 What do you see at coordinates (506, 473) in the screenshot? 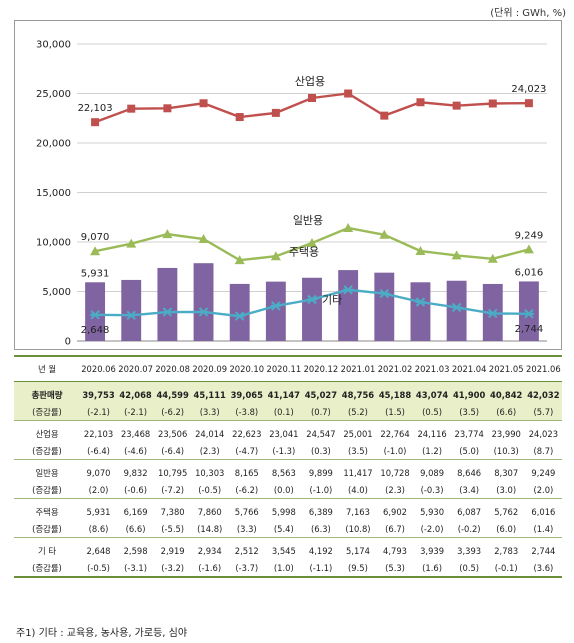
I see `value-cell: 8,307` at bounding box center [506, 473].